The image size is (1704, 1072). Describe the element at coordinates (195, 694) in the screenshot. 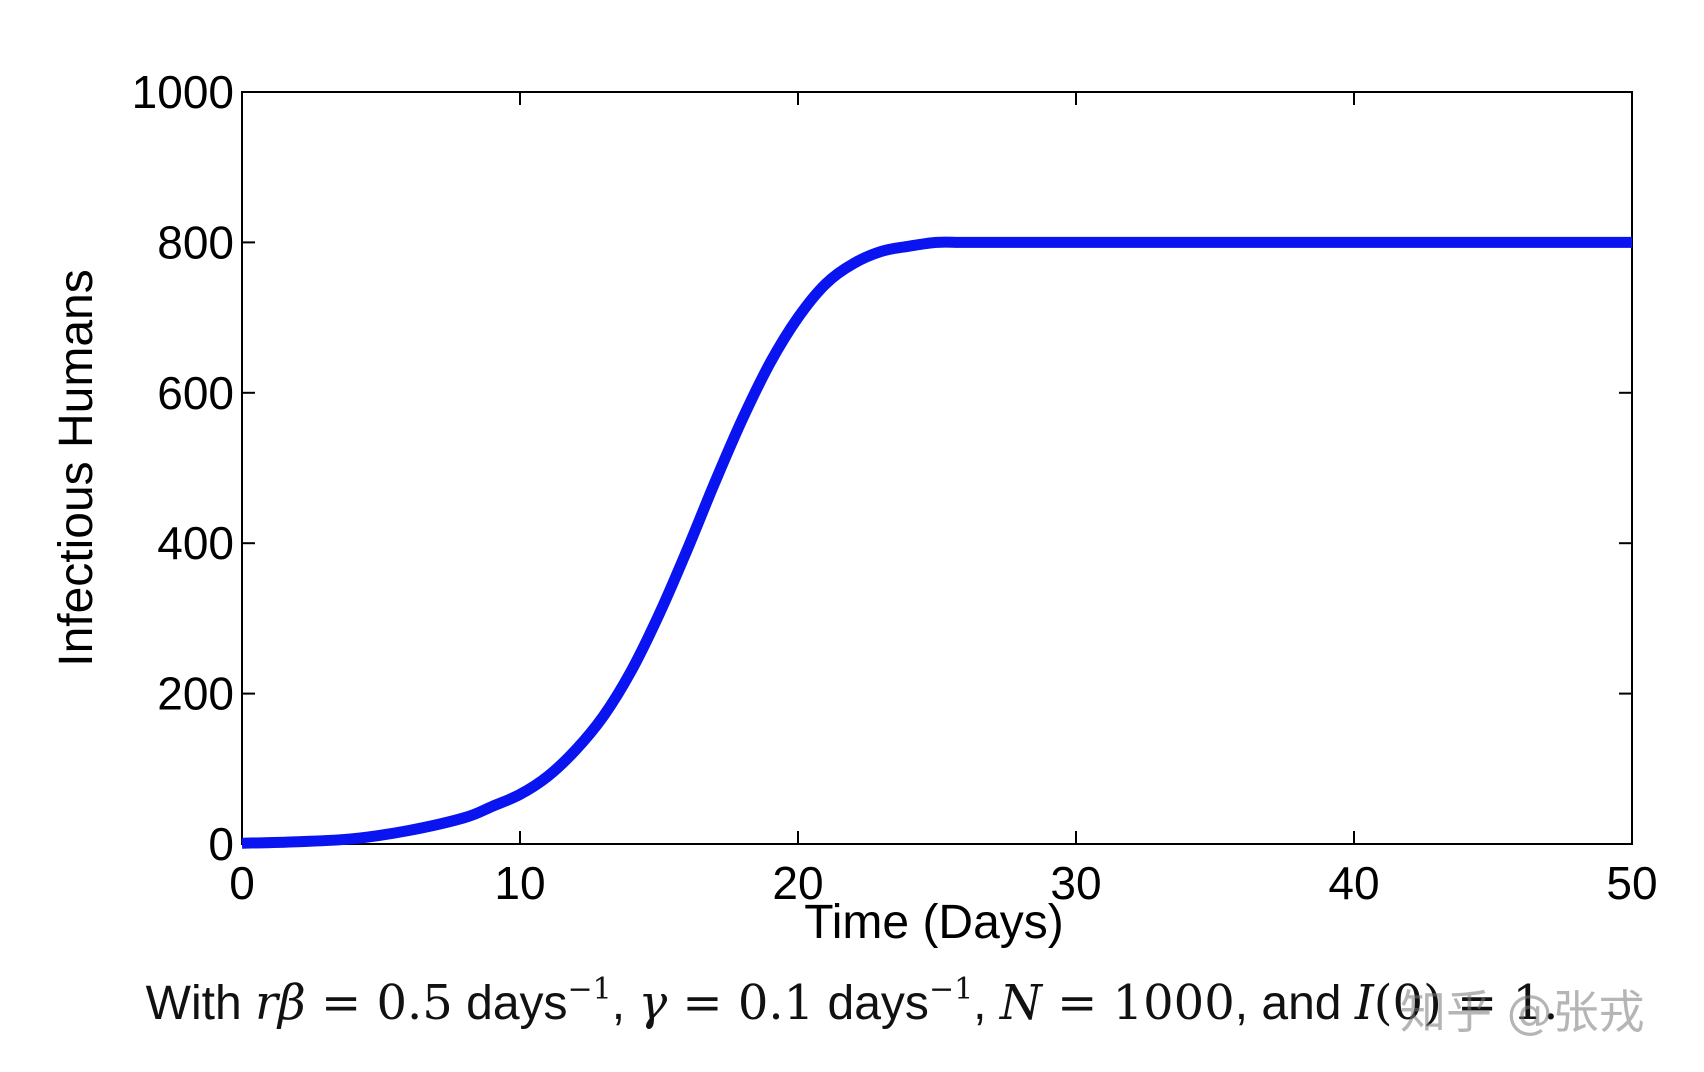

I see `y-tick-label: 200` at that location.